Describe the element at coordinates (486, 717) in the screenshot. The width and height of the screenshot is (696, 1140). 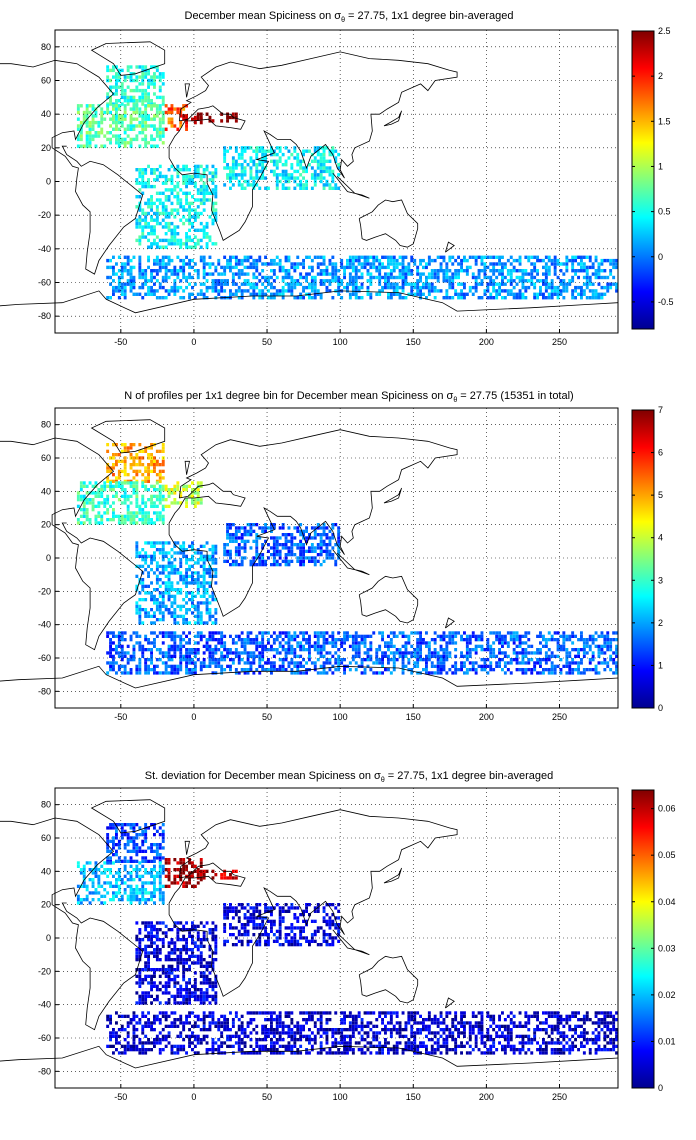
I see `x-tick-label: 200` at that location.